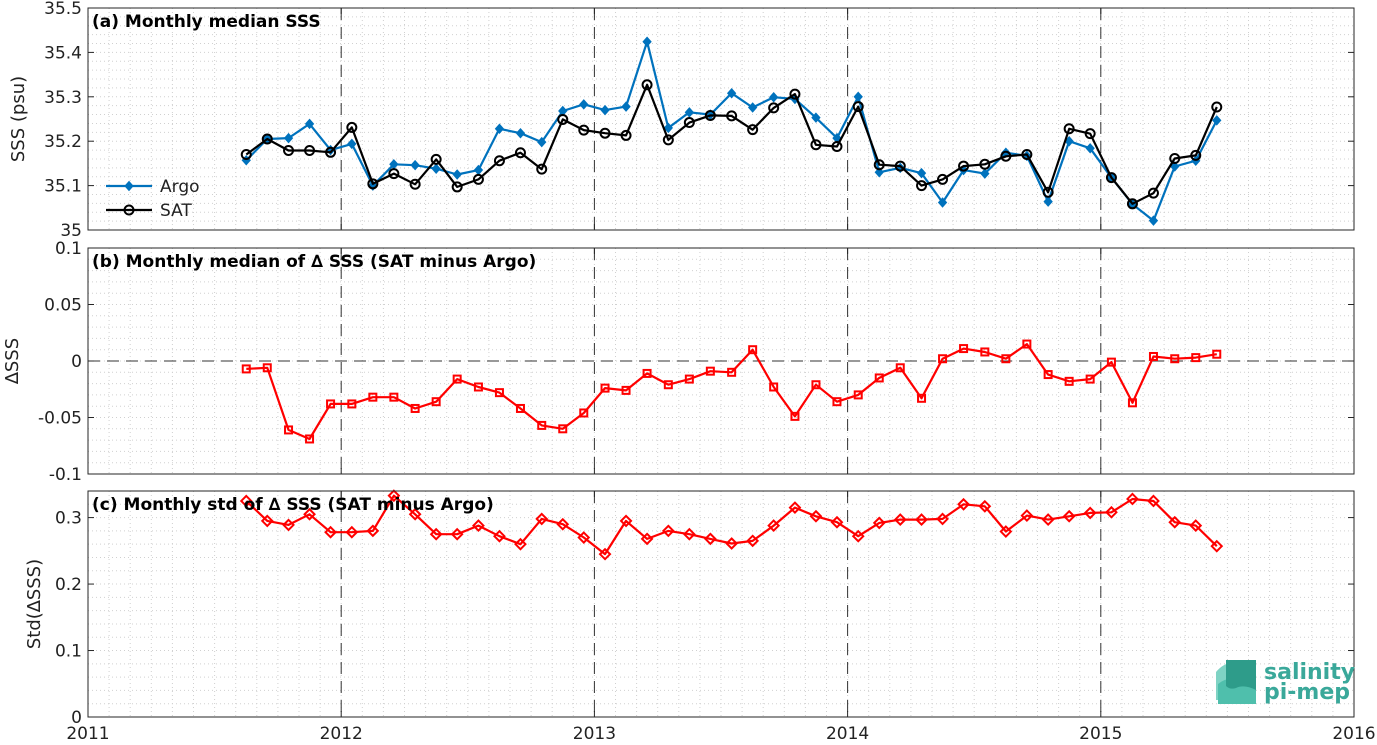  I want to click on panel-b-data, so click(731, 391).